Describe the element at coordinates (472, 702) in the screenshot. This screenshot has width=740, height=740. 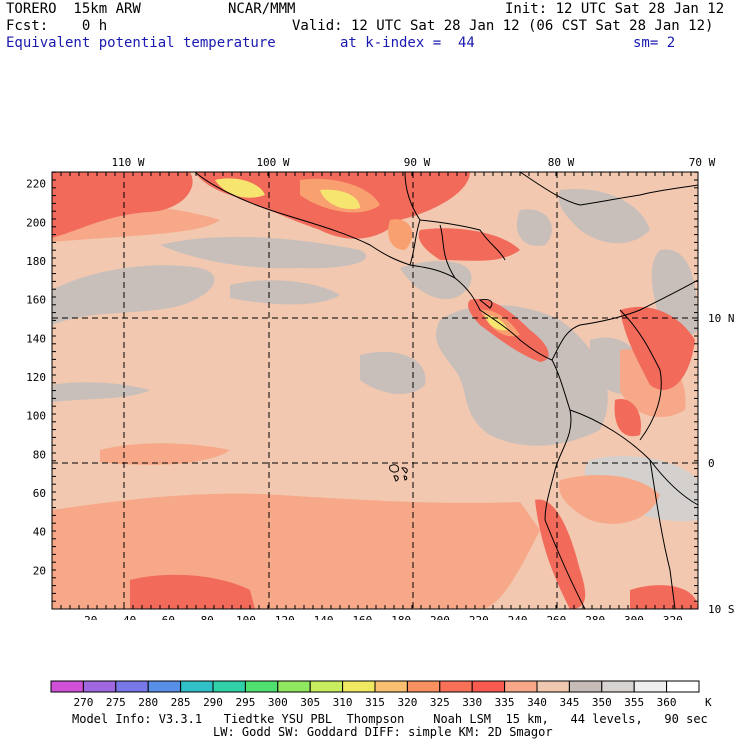
I see `colorbar-value: 330` at that location.